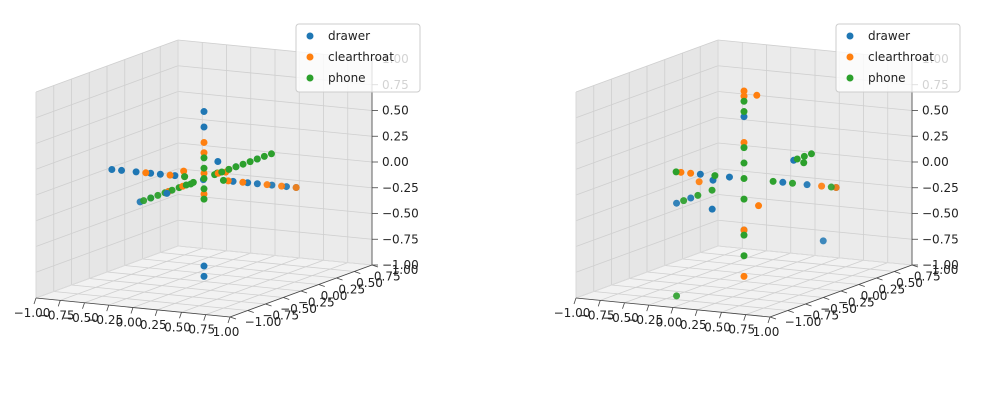 This screenshot has height=408, width=995. Describe the element at coordinates (891, 290) in the screenshot. I see `y-tick-label: 0.25` at that location.